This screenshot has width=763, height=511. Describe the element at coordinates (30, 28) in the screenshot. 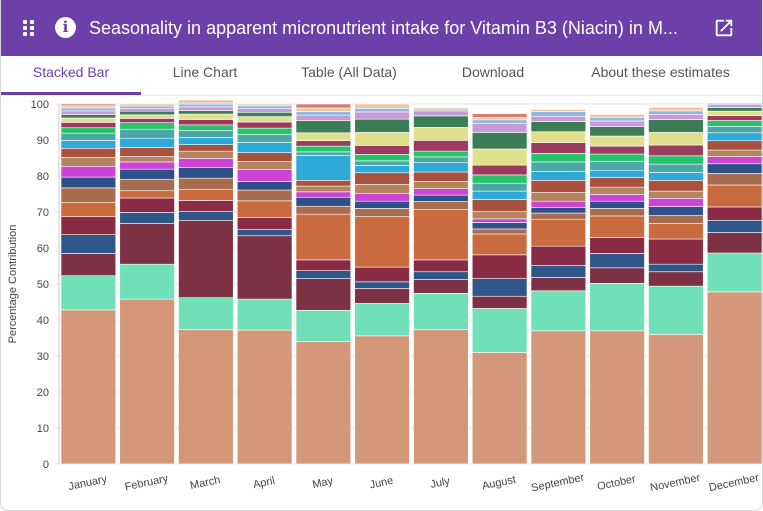

I see `grid-icon` at that location.